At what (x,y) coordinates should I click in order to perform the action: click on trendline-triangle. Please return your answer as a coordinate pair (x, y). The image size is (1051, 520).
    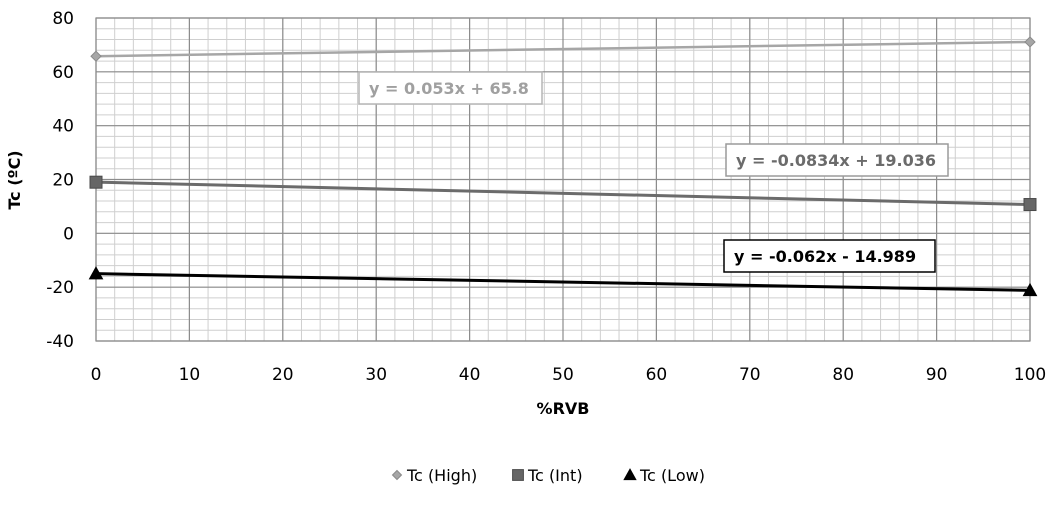
    Looking at the image, I should click on (563, 282).